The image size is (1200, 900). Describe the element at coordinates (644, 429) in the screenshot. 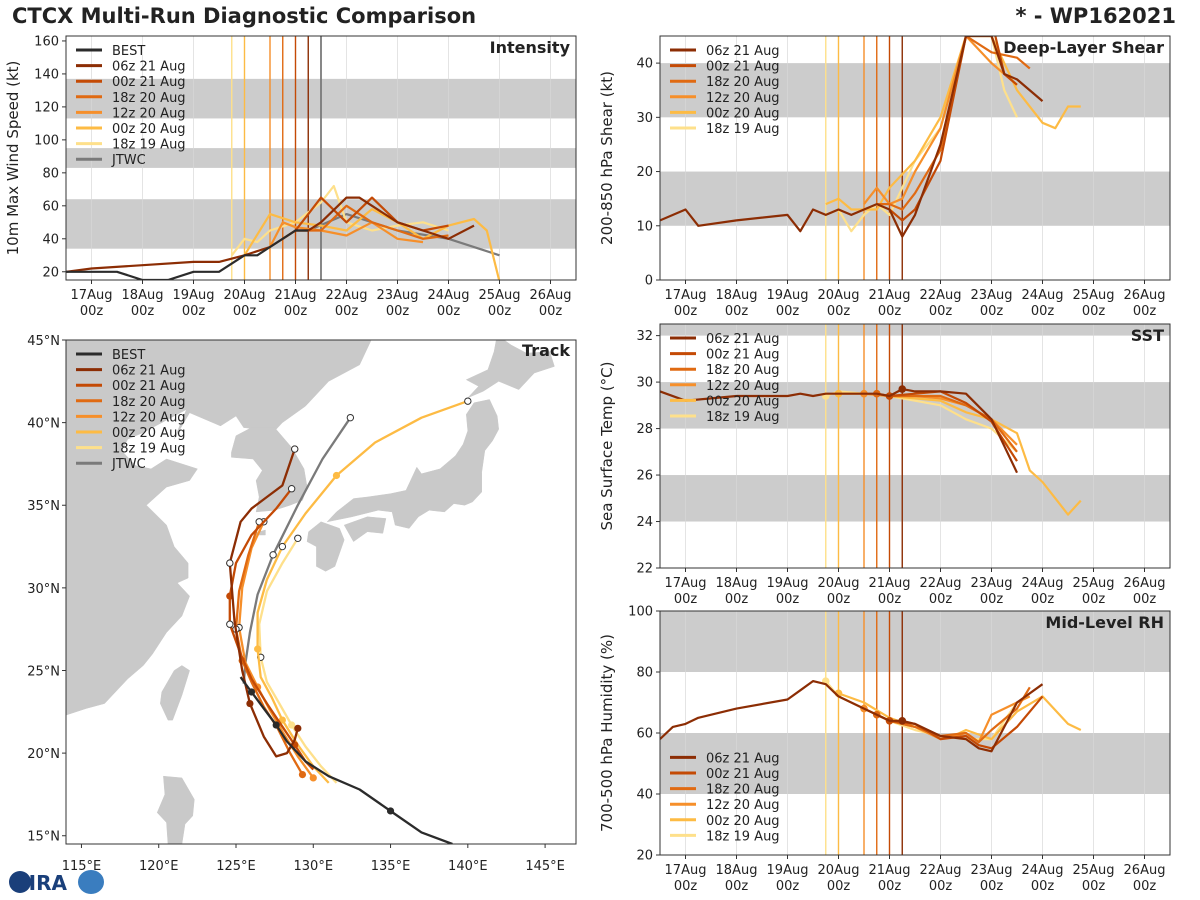

I see `y-tick-label: 28` at that location.